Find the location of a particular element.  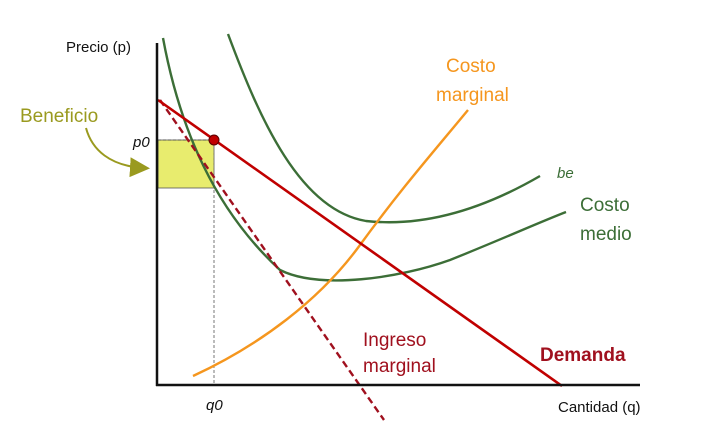

x-axis-label: Cantidad (q) is located at coordinates (599, 407).